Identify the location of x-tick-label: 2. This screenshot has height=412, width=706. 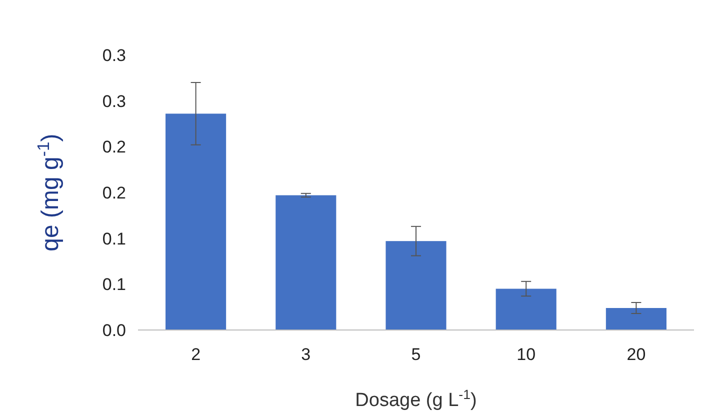
(196, 354).